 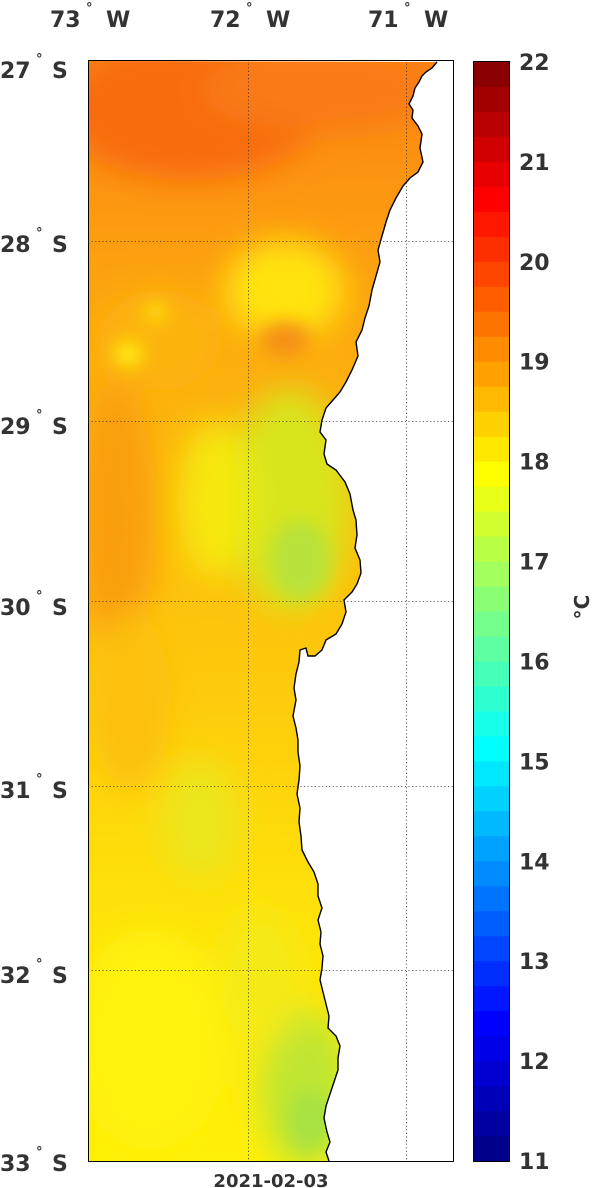 I want to click on svg-text: 29, so click(x=15, y=427).